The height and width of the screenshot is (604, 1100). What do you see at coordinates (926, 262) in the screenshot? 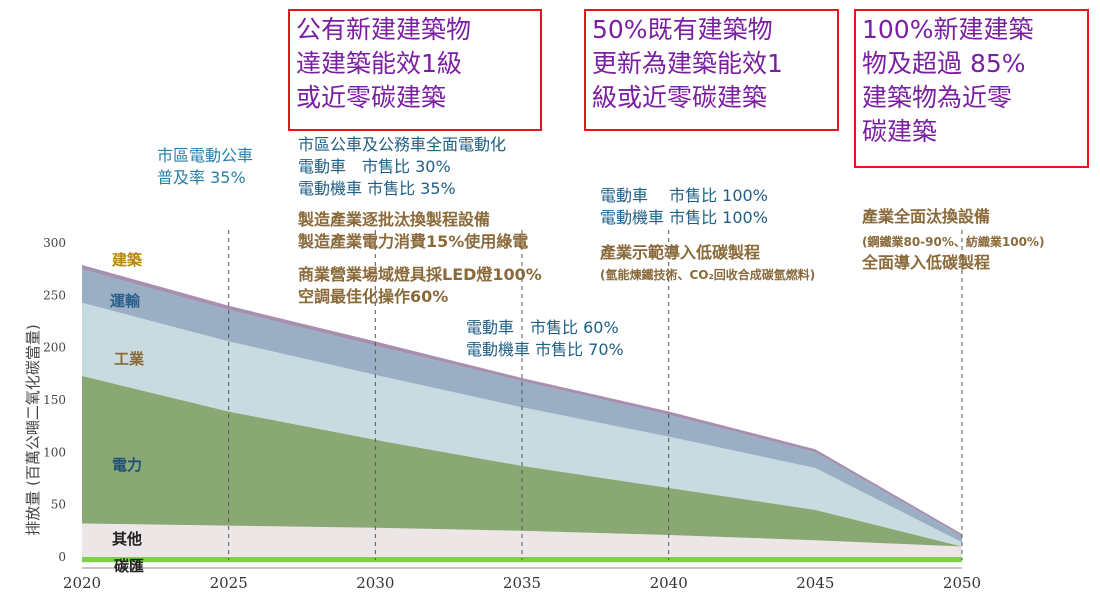
I see `note-2050-lowcarbon: 全面導入低碳製程` at bounding box center [926, 262].